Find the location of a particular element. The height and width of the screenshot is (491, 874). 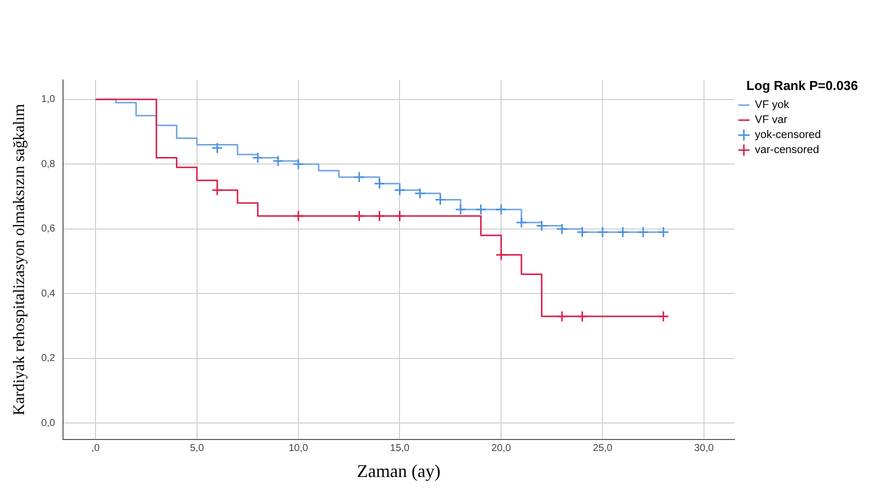

y-tick-label: 0,8 is located at coordinates (48, 164).